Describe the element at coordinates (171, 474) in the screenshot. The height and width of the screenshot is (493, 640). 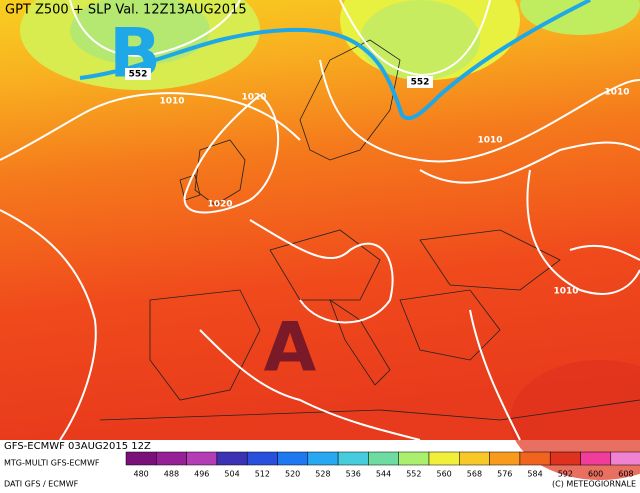
I see `colorbar-label: 488` at that location.